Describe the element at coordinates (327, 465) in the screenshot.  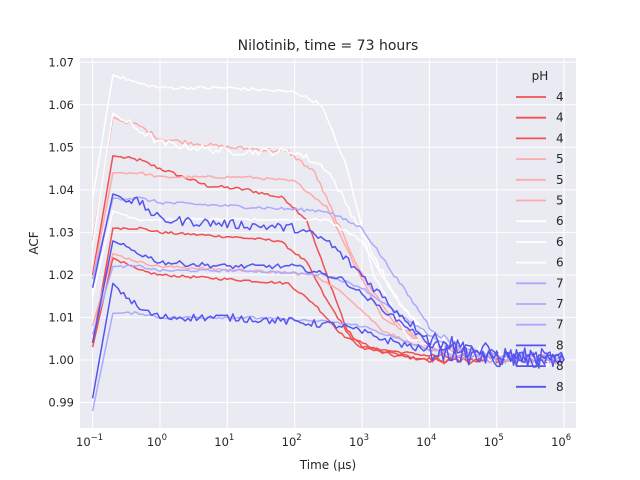
I see `x-axis-label: Time (μs)` at that location.